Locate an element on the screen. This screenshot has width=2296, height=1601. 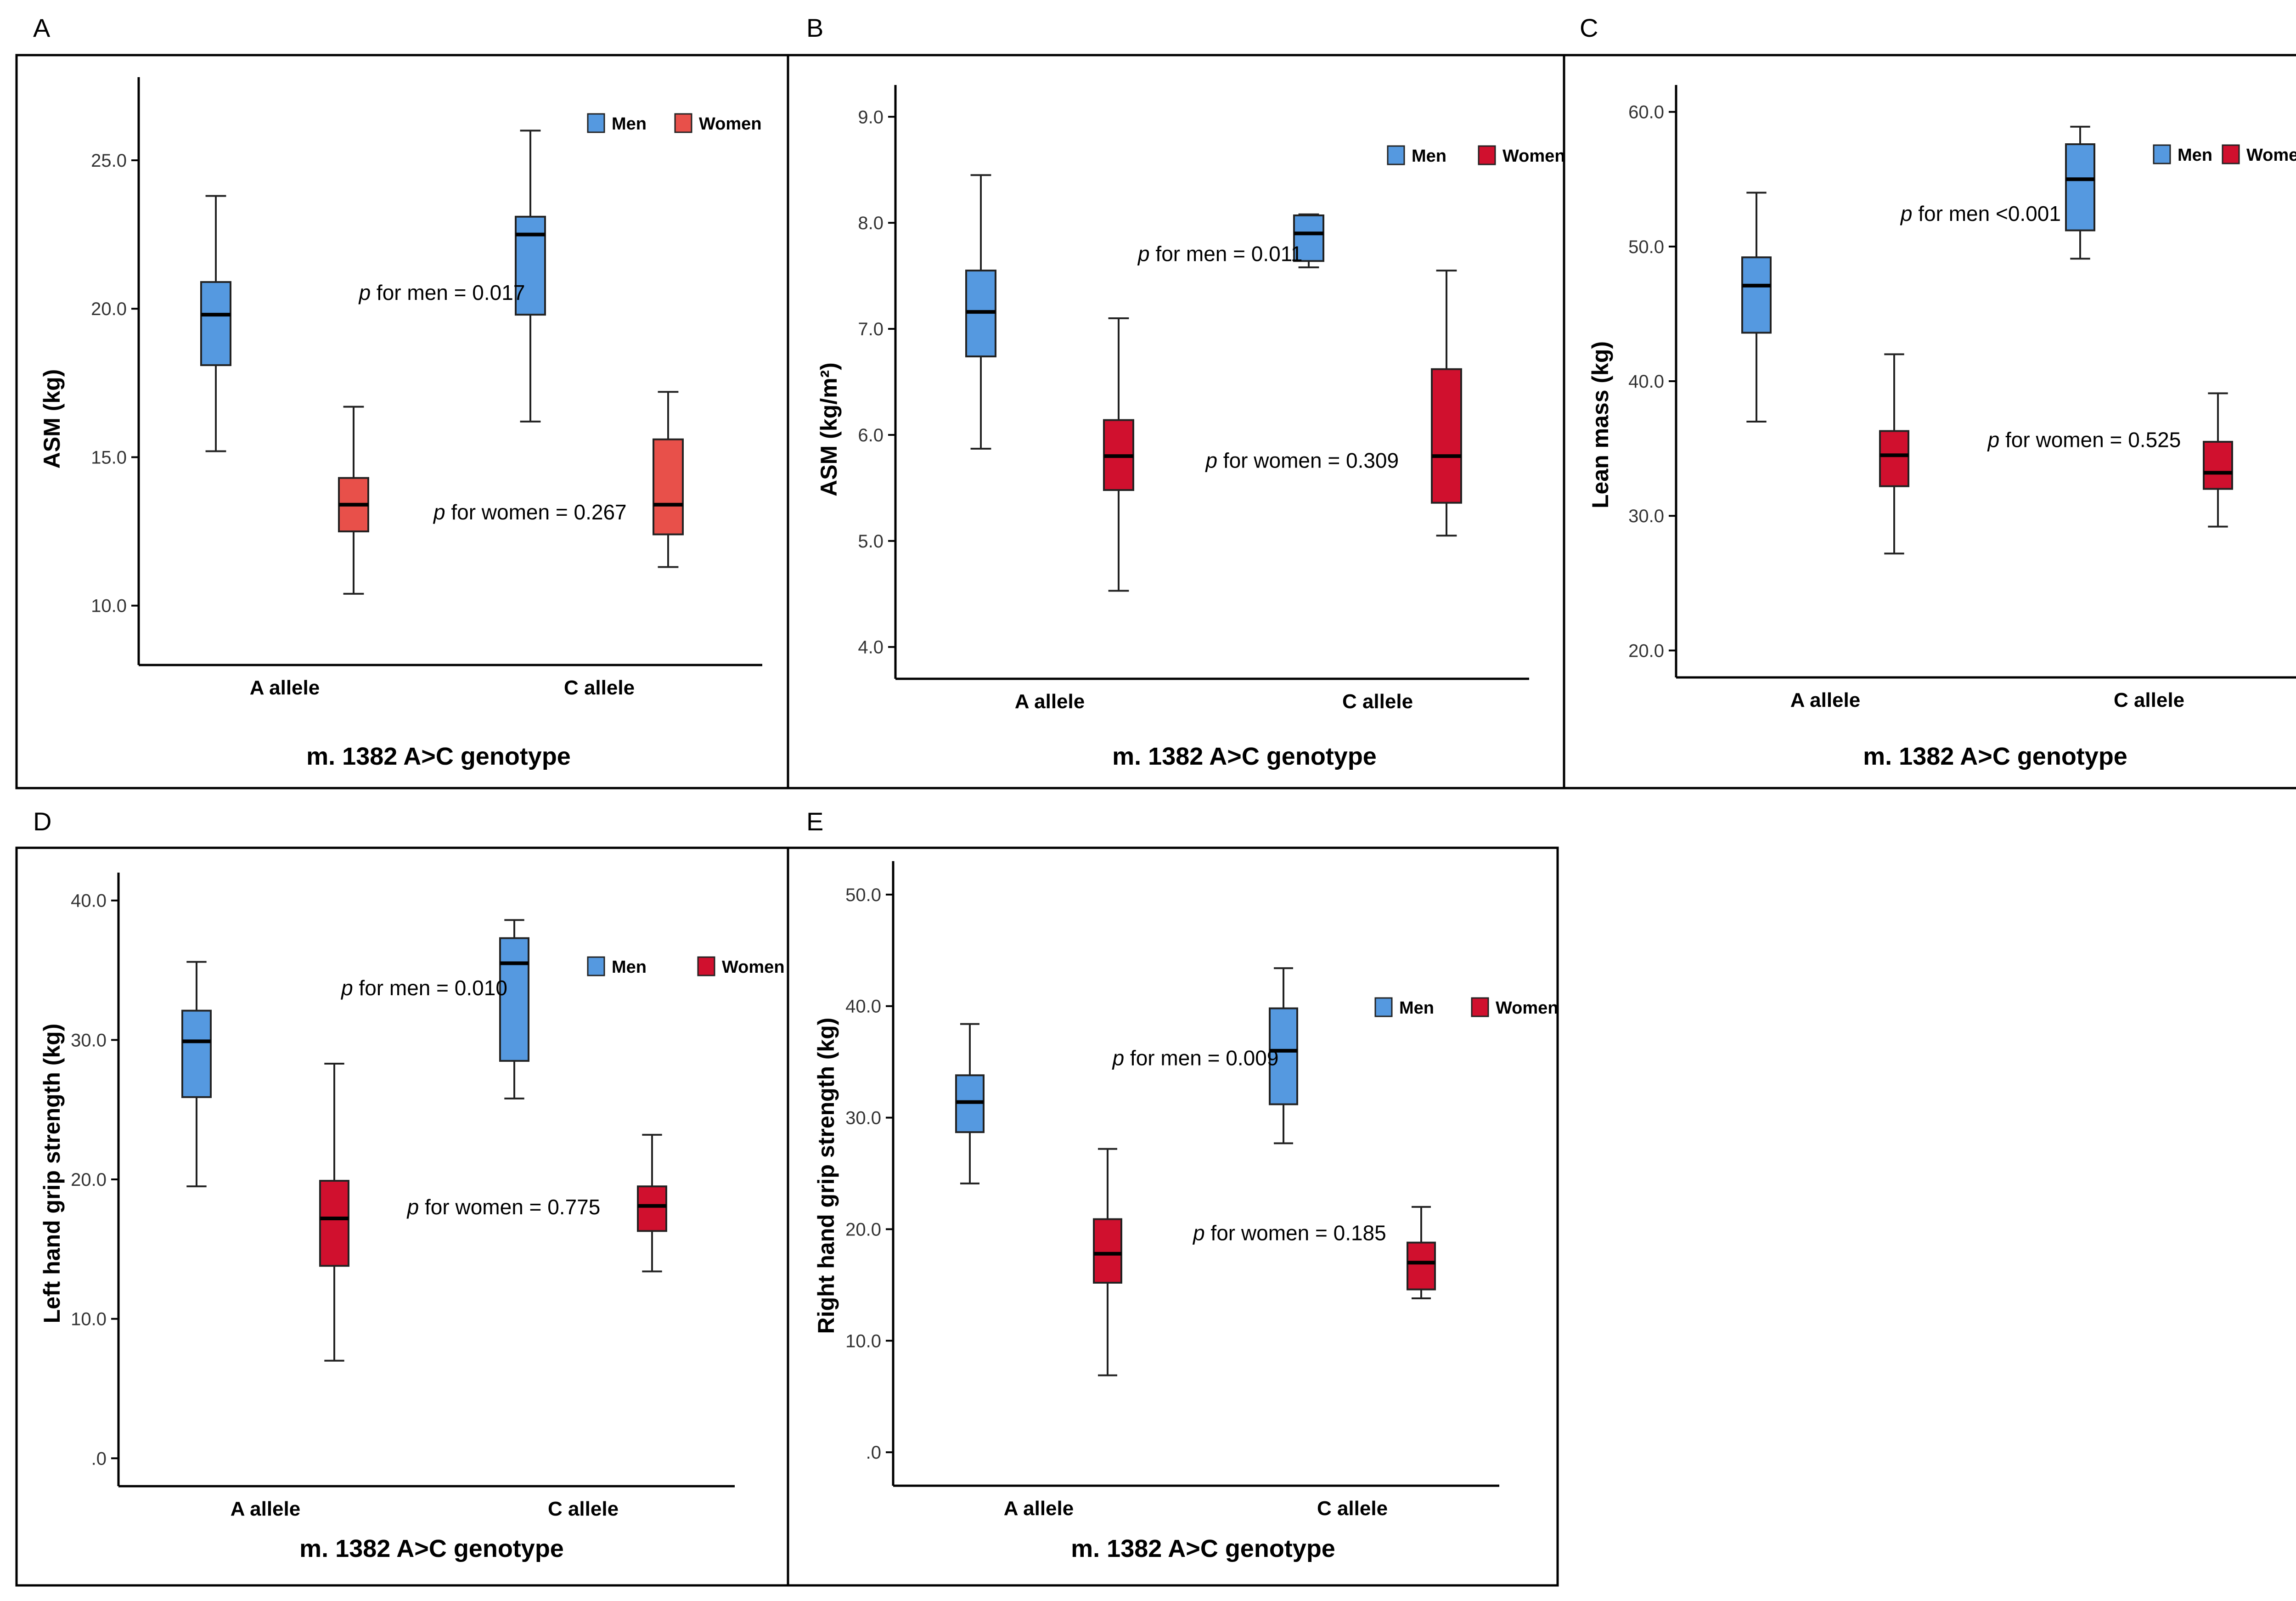
y-tick-label: 10.0 is located at coordinates (89, 1319).